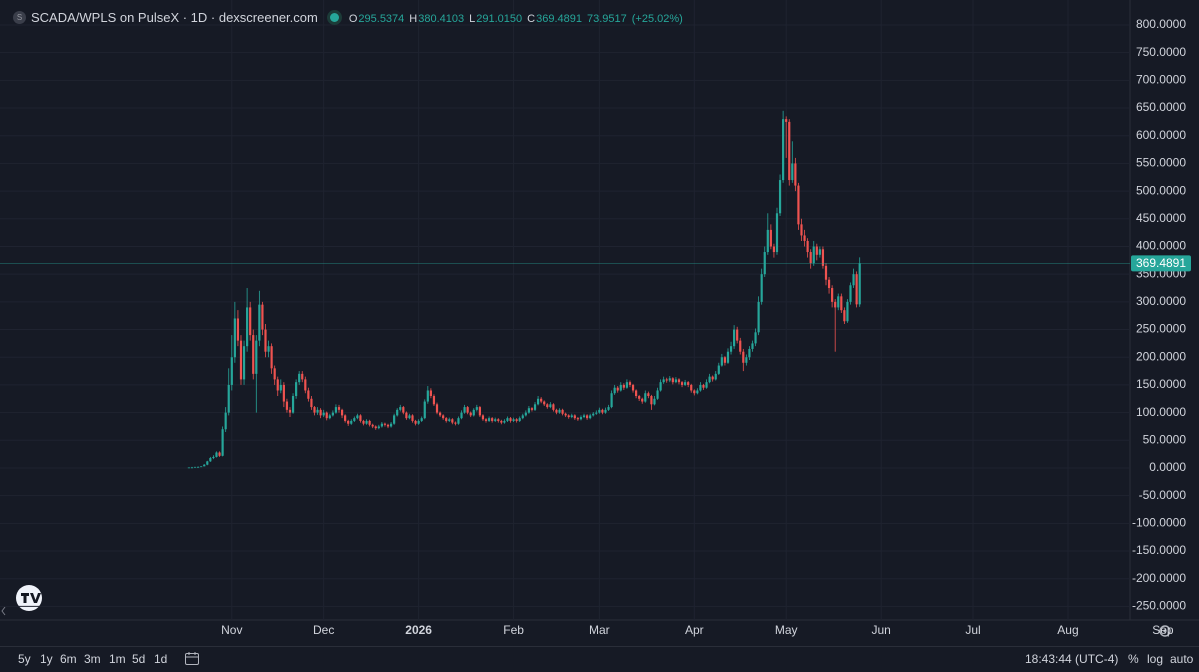 The width and height of the screenshot is (1199, 672). What do you see at coordinates (3, 611) in the screenshot?
I see `scroll-left-icon` at bounding box center [3, 611].